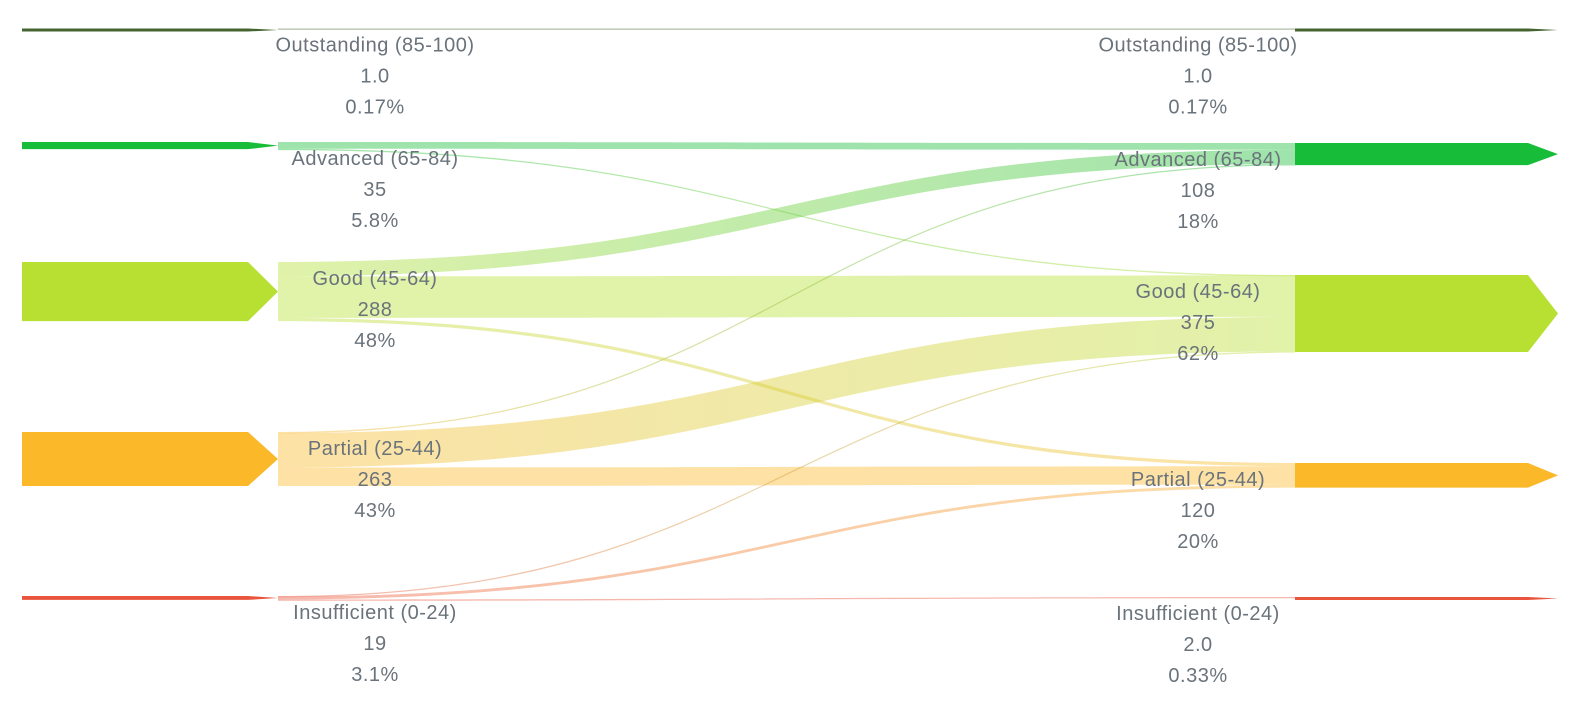 The height and width of the screenshot is (708, 1577). Describe the element at coordinates (150, 146) in the screenshot. I see `node-left-advanced` at that location.